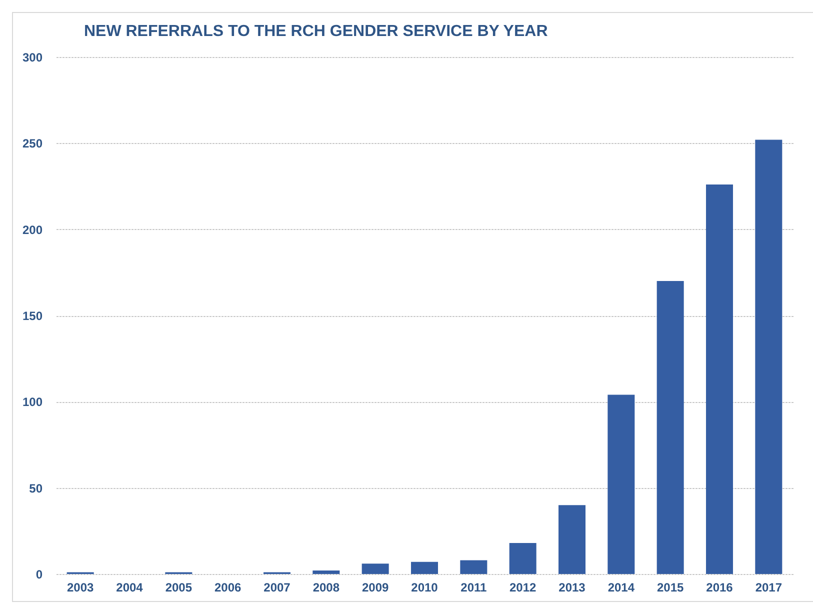 Image resolution: width=813 pixels, height=615 pixels. Describe the element at coordinates (473, 587) in the screenshot. I see `x-tick-label: 2011` at that location.